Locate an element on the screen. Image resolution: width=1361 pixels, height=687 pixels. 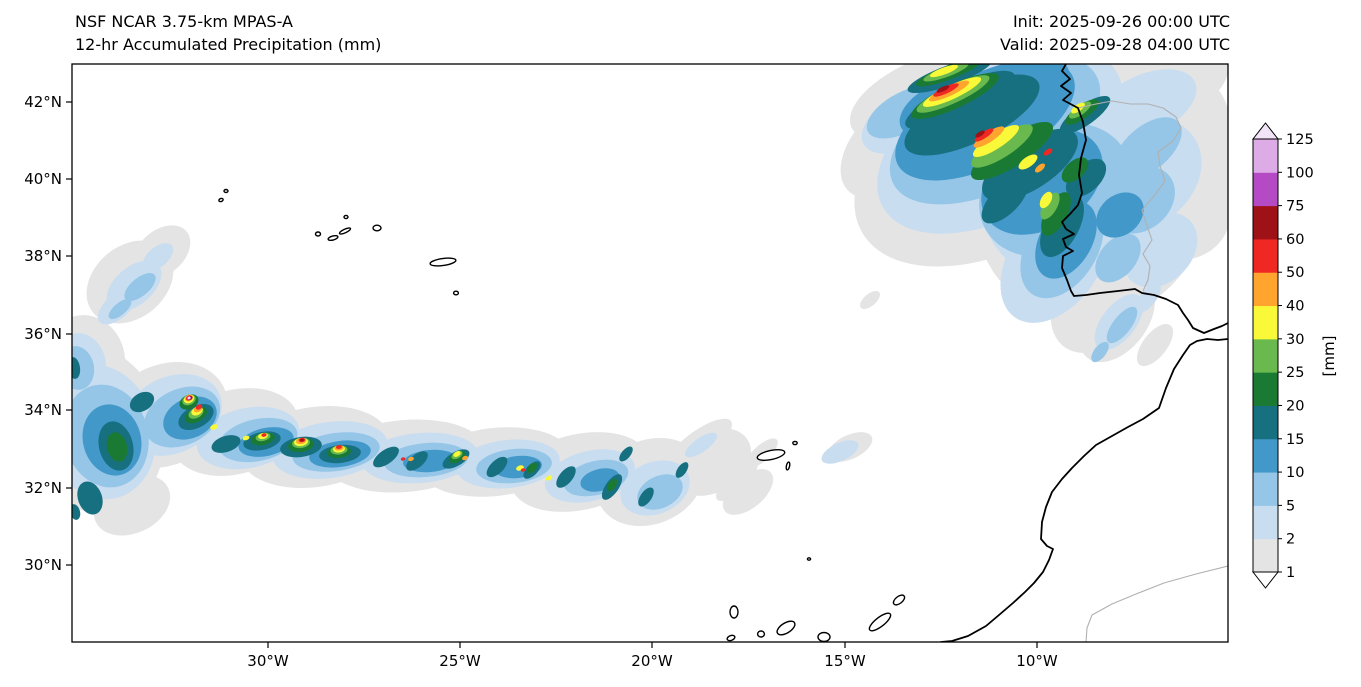
colorbar-over-arrow is located at coordinates (1265, 131).